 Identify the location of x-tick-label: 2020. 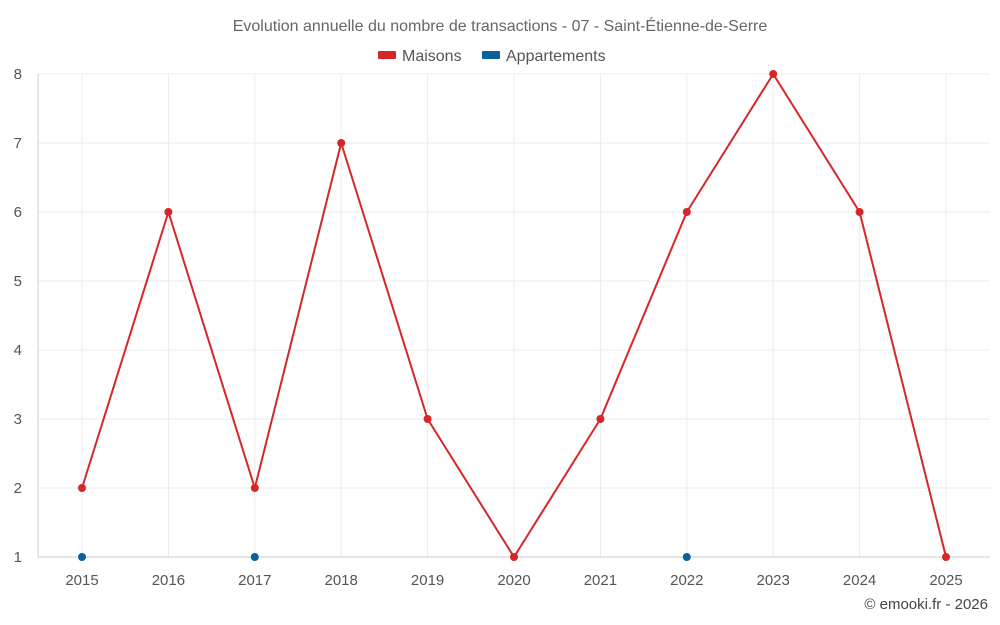
(513, 580).